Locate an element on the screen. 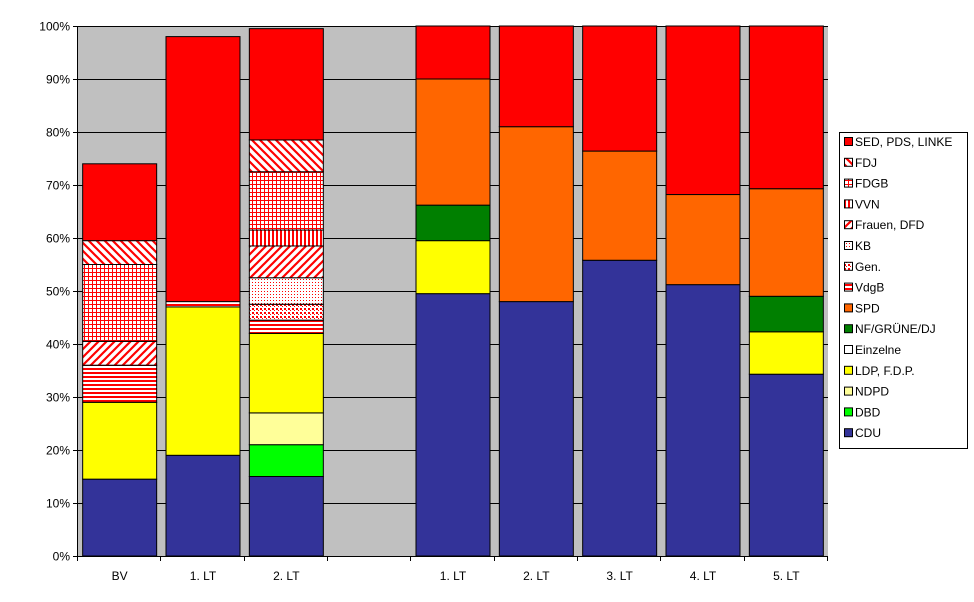 This screenshot has height=602, width=974. legend-label: SED, PDS, LINKE is located at coordinates (903, 142).